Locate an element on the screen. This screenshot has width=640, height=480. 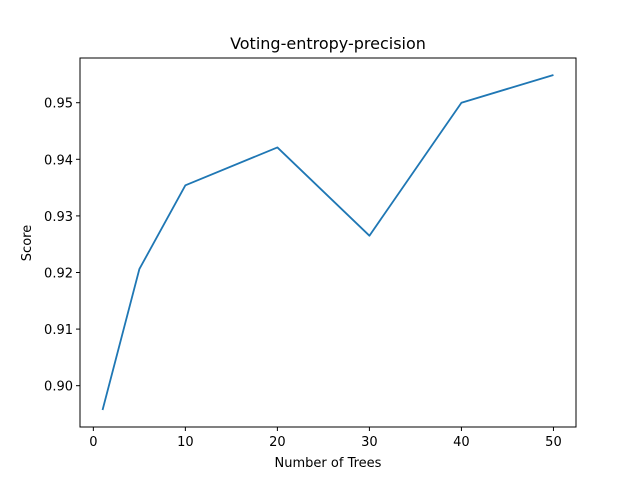
y-tick-label: 0.95 is located at coordinates (58, 104).